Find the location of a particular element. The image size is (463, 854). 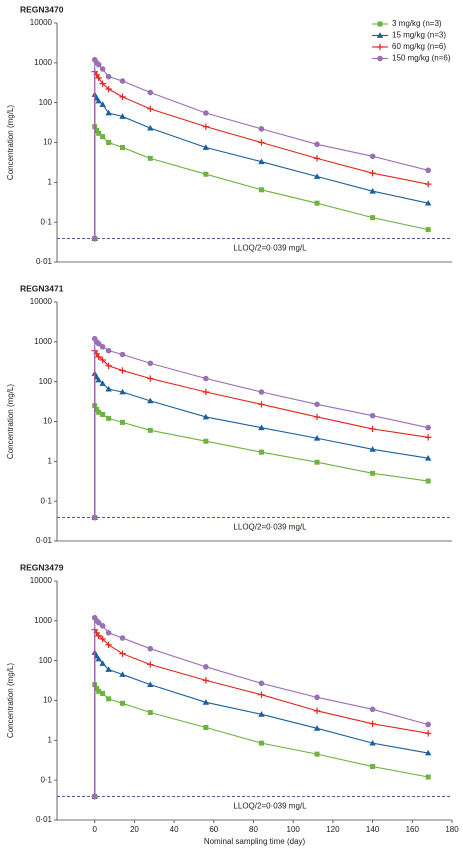

y-tick-label: 100 is located at coordinates (46, 381).